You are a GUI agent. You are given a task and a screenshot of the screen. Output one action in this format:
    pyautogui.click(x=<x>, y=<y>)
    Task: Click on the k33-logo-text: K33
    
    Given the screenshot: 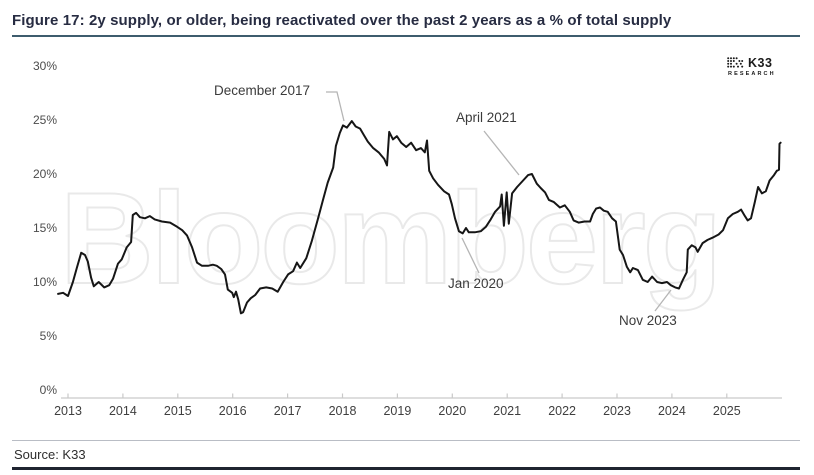 What is the action you would take?
    pyautogui.click(x=760, y=63)
    